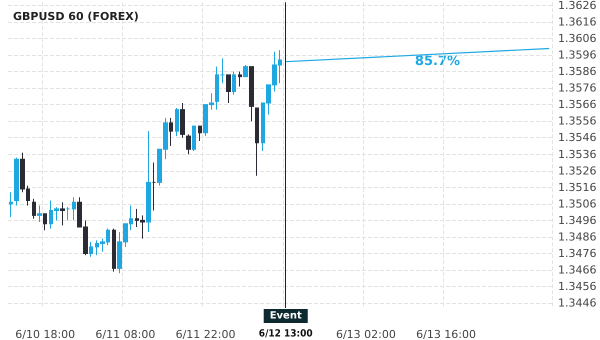  I want to click on y-tick-label: 1.3456, so click(577, 287).